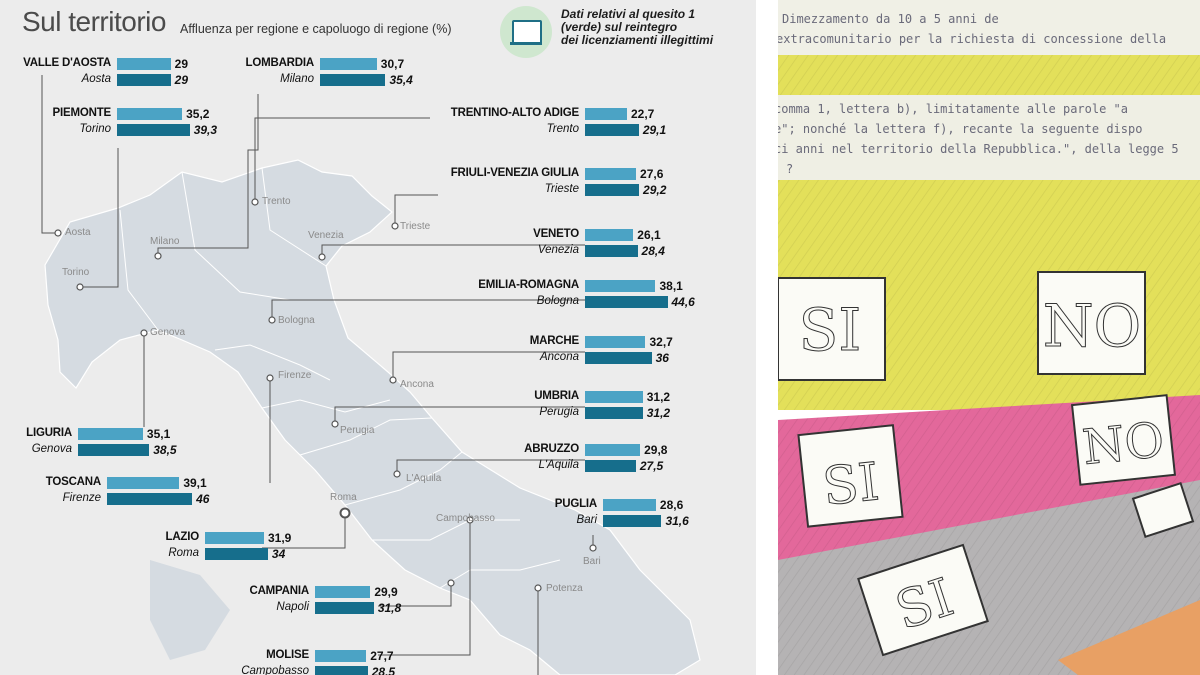  Describe the element at coordinates (295, 375) in the screenshot. I see `map-label-firenze: Firenze` at that location.